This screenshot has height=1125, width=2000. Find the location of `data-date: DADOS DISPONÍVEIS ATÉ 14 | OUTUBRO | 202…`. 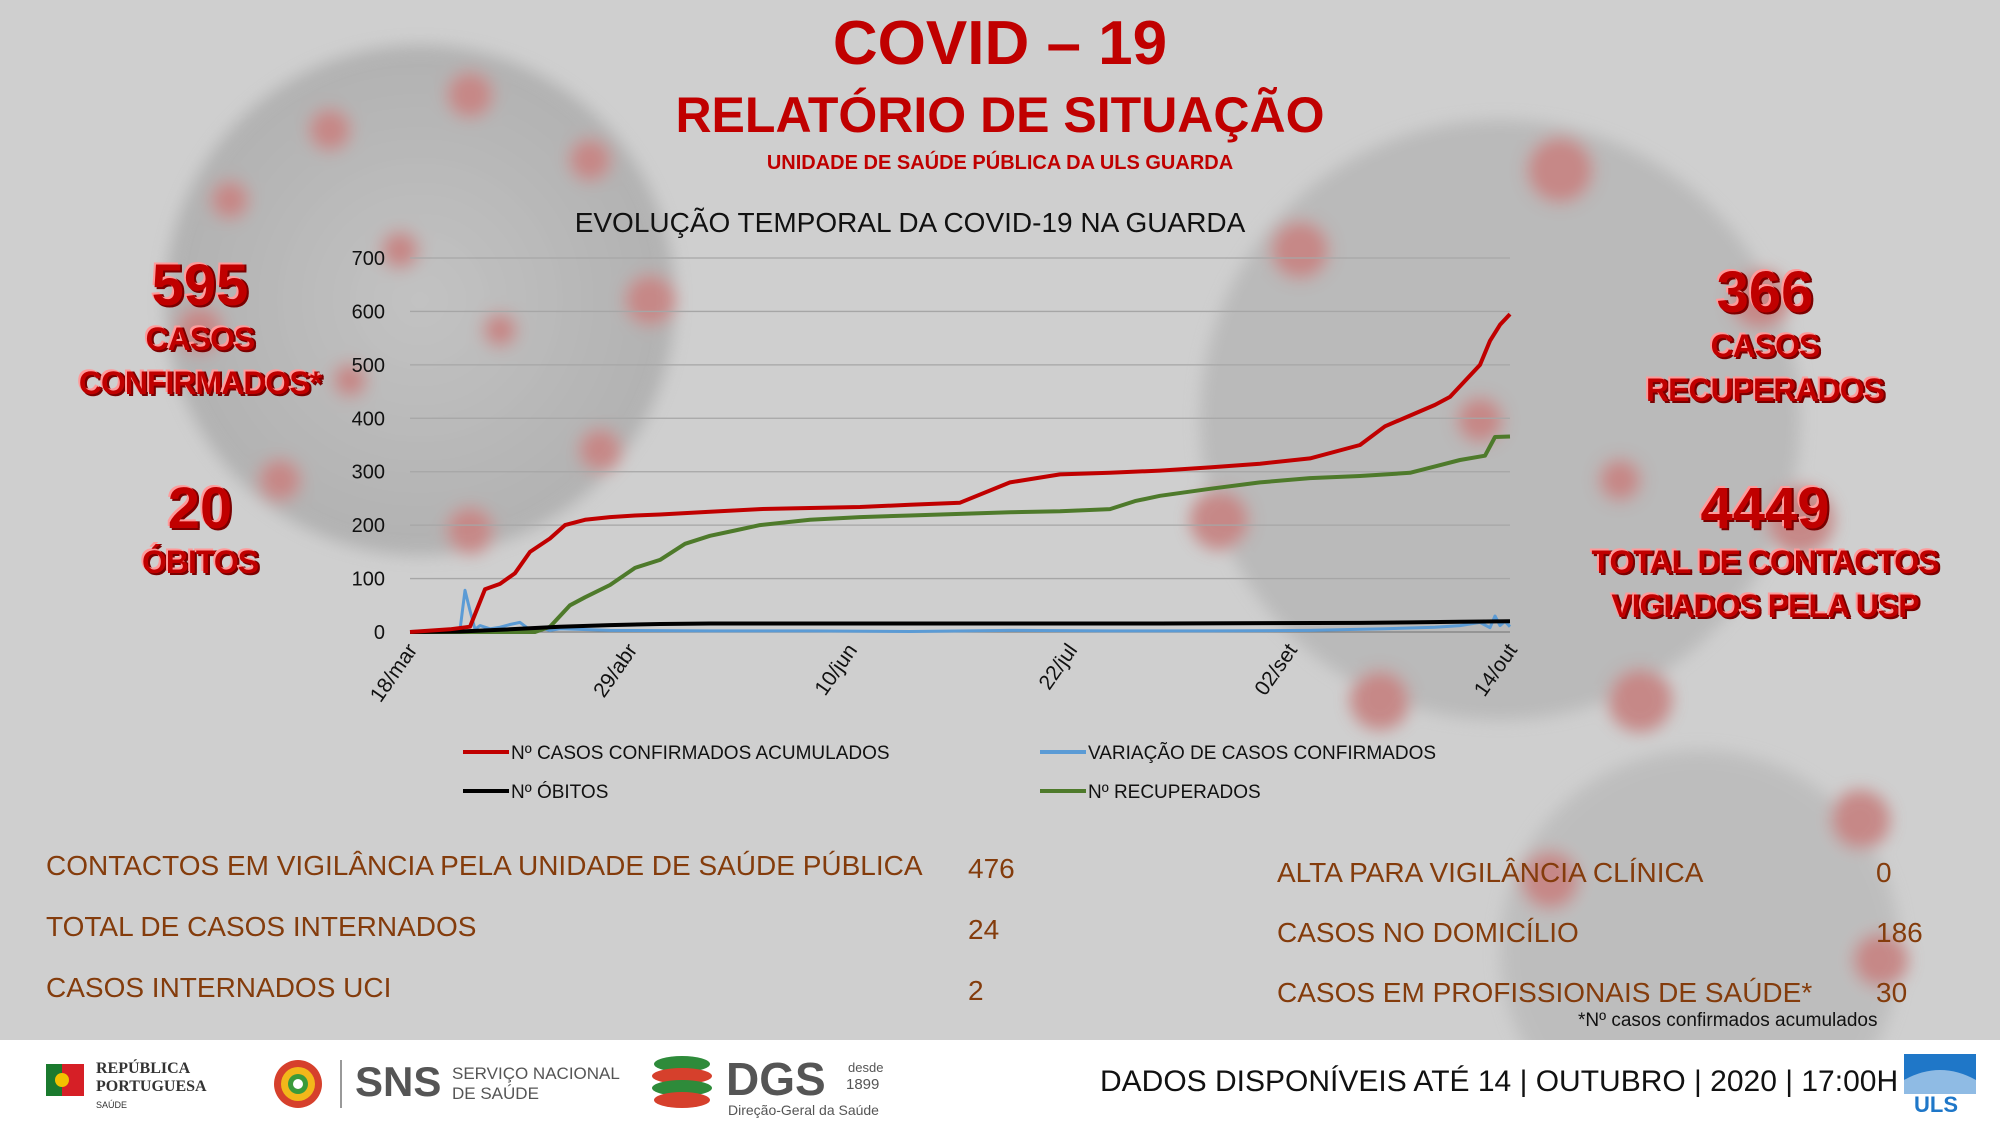

data-date: DADOS DISPONÍVEIS ATÉ 14 | OUTUBRO | 202… is located at coordinates (1499, 1081).